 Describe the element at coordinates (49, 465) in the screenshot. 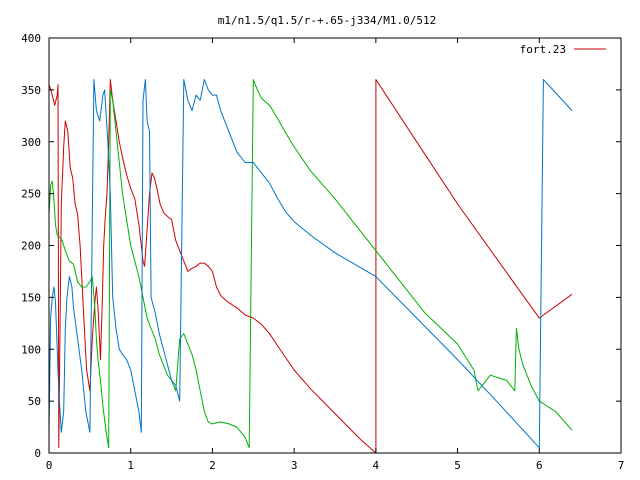

I see `x-tick-label: 0` at that location.